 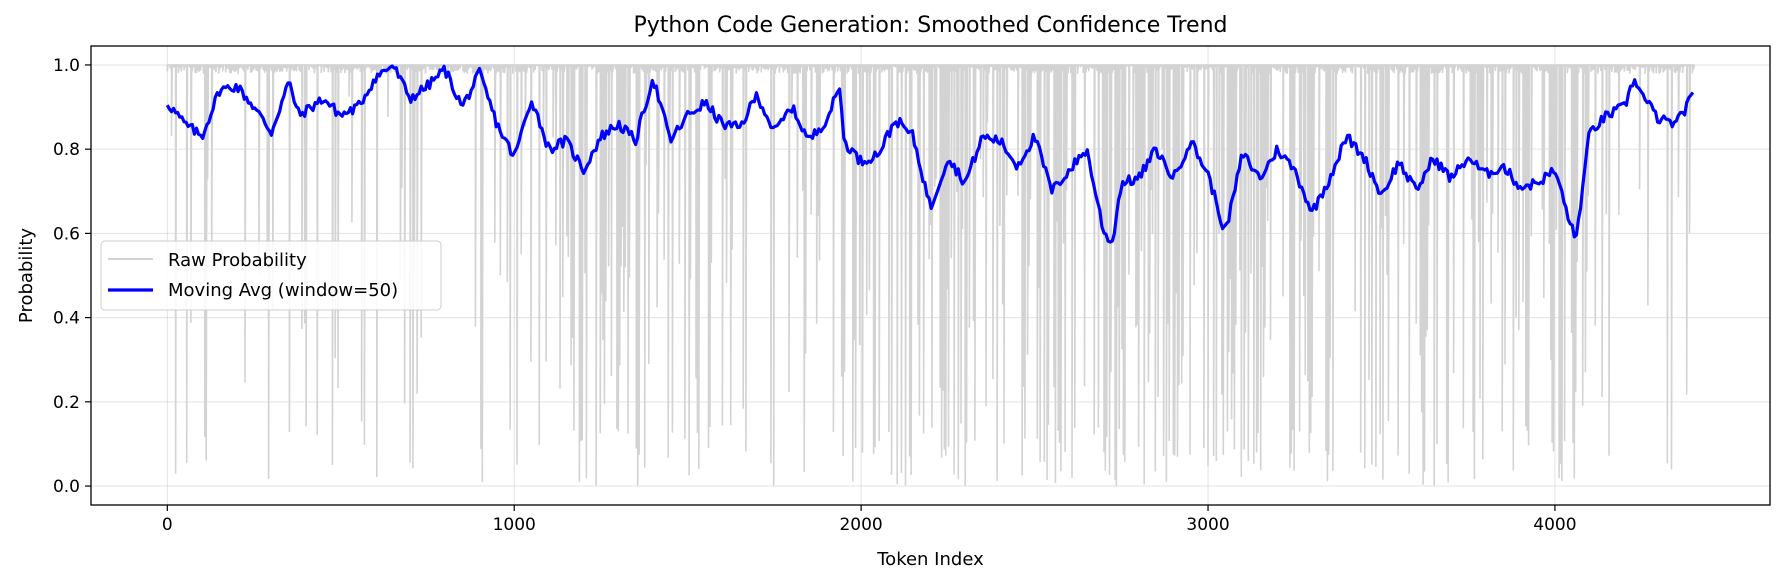 What do you see at coordinates (1554, 525) in the screenshot?
I see `x-tick-label: 4000` at bounding box center [1554, 525].